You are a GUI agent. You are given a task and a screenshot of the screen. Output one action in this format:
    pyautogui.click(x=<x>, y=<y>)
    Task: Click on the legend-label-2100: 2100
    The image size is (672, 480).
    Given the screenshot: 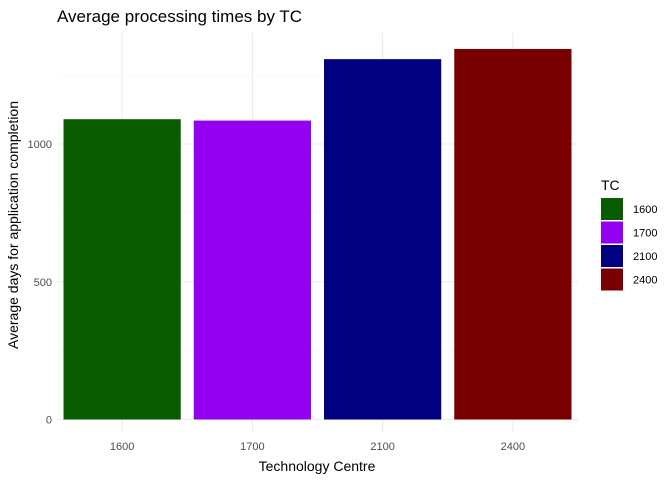 What is the action you would take?
    pyautogui.click(x=645, y=257)
    